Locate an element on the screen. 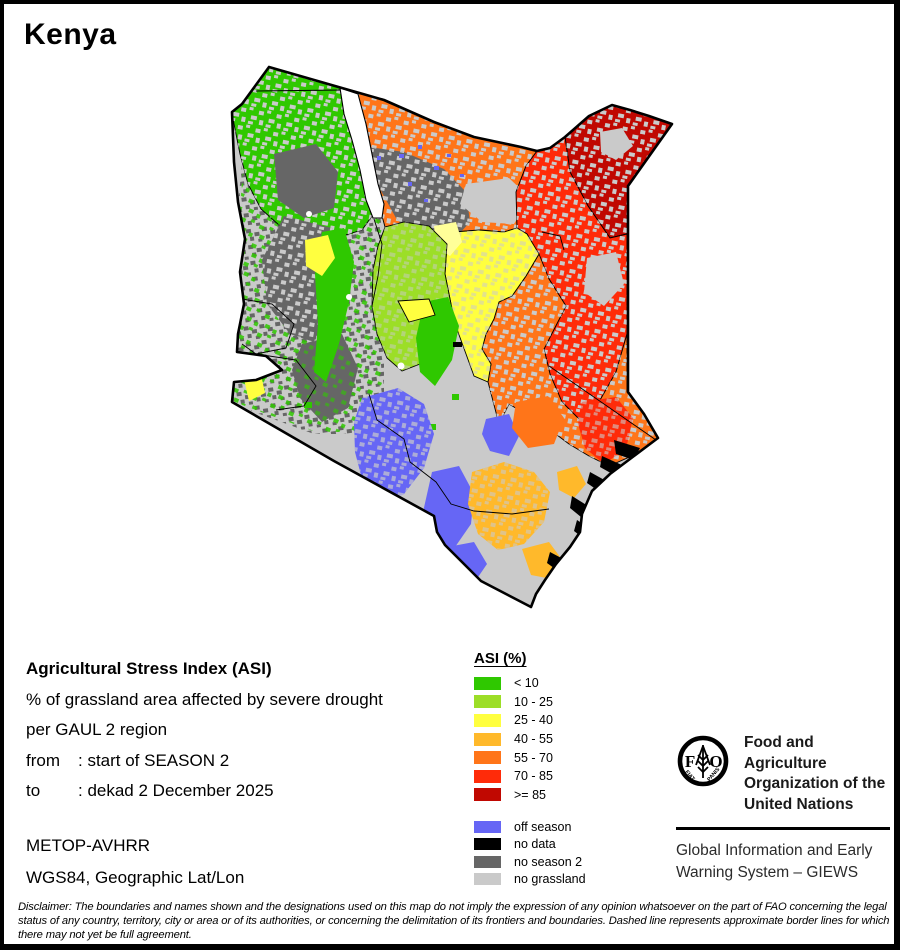 This screenshot has width=900, height=950. to-value: : dekad 2 December 2025 is located at coordinates (176, 790).